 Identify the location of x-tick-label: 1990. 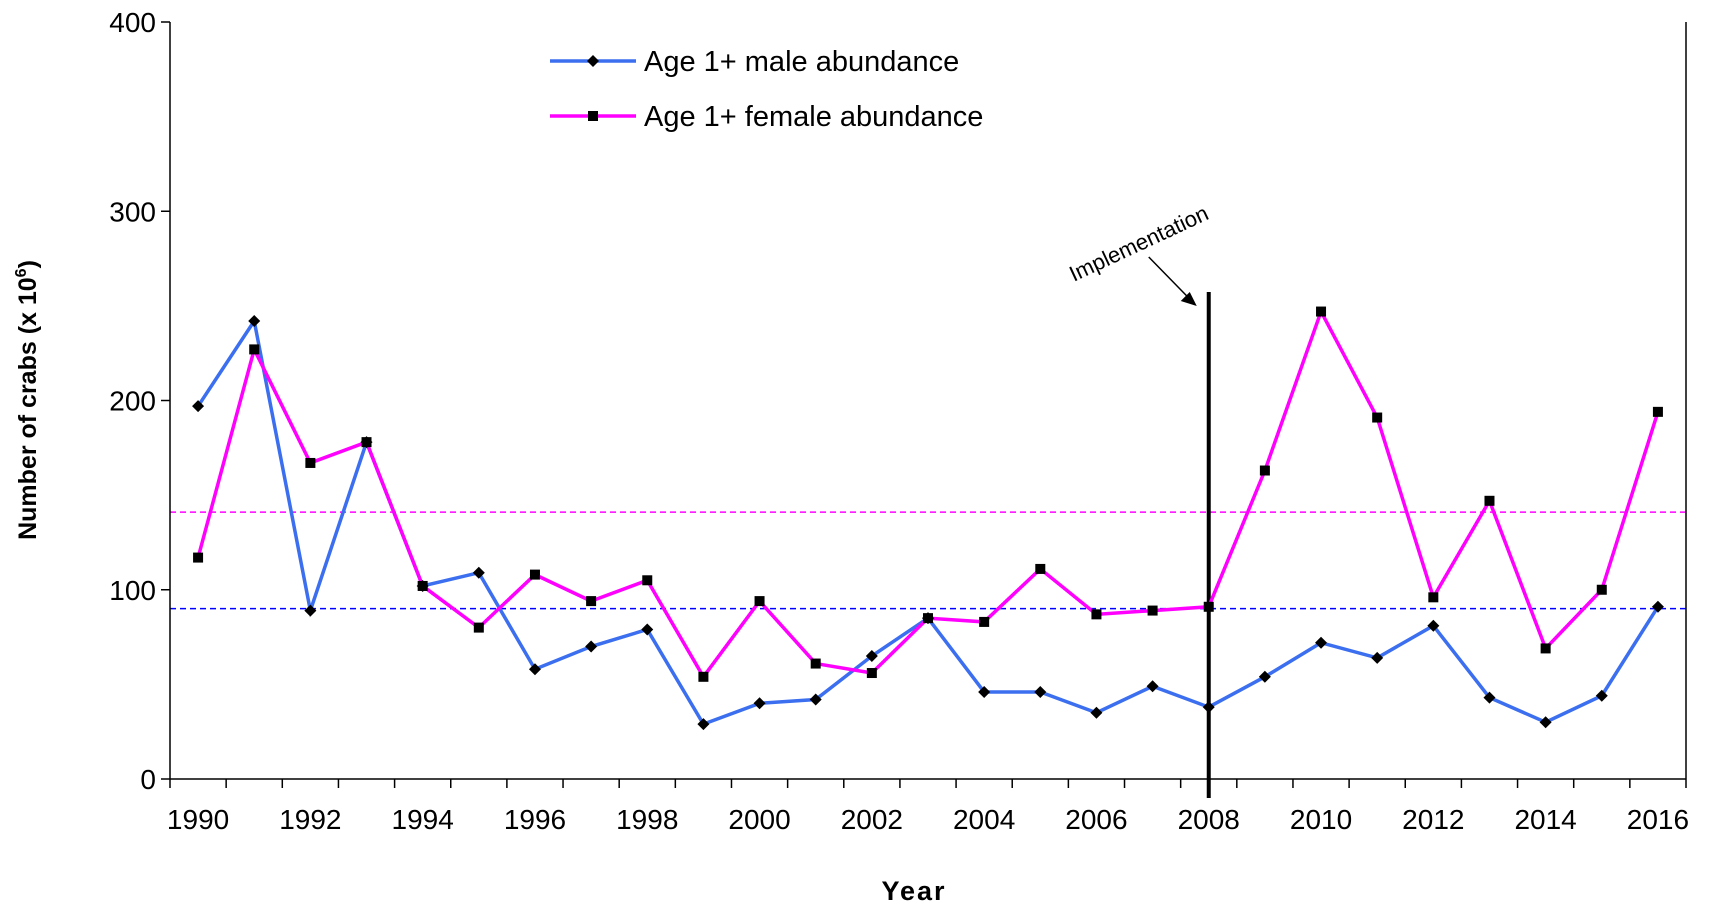
(198, 819).